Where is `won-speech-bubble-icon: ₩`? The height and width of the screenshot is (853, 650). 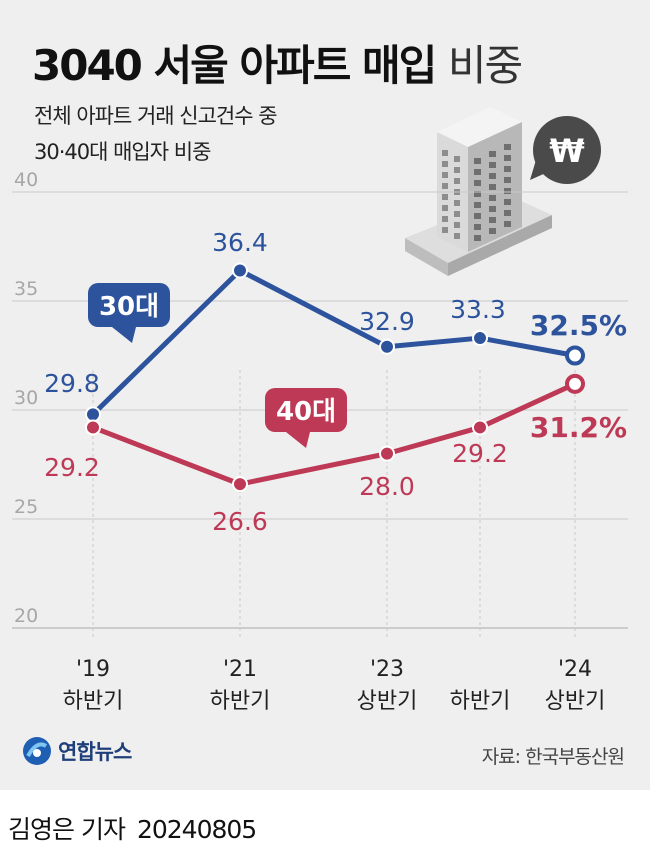
won-speech-bubble-icon: ₩ is located at coordinates (565, 150).